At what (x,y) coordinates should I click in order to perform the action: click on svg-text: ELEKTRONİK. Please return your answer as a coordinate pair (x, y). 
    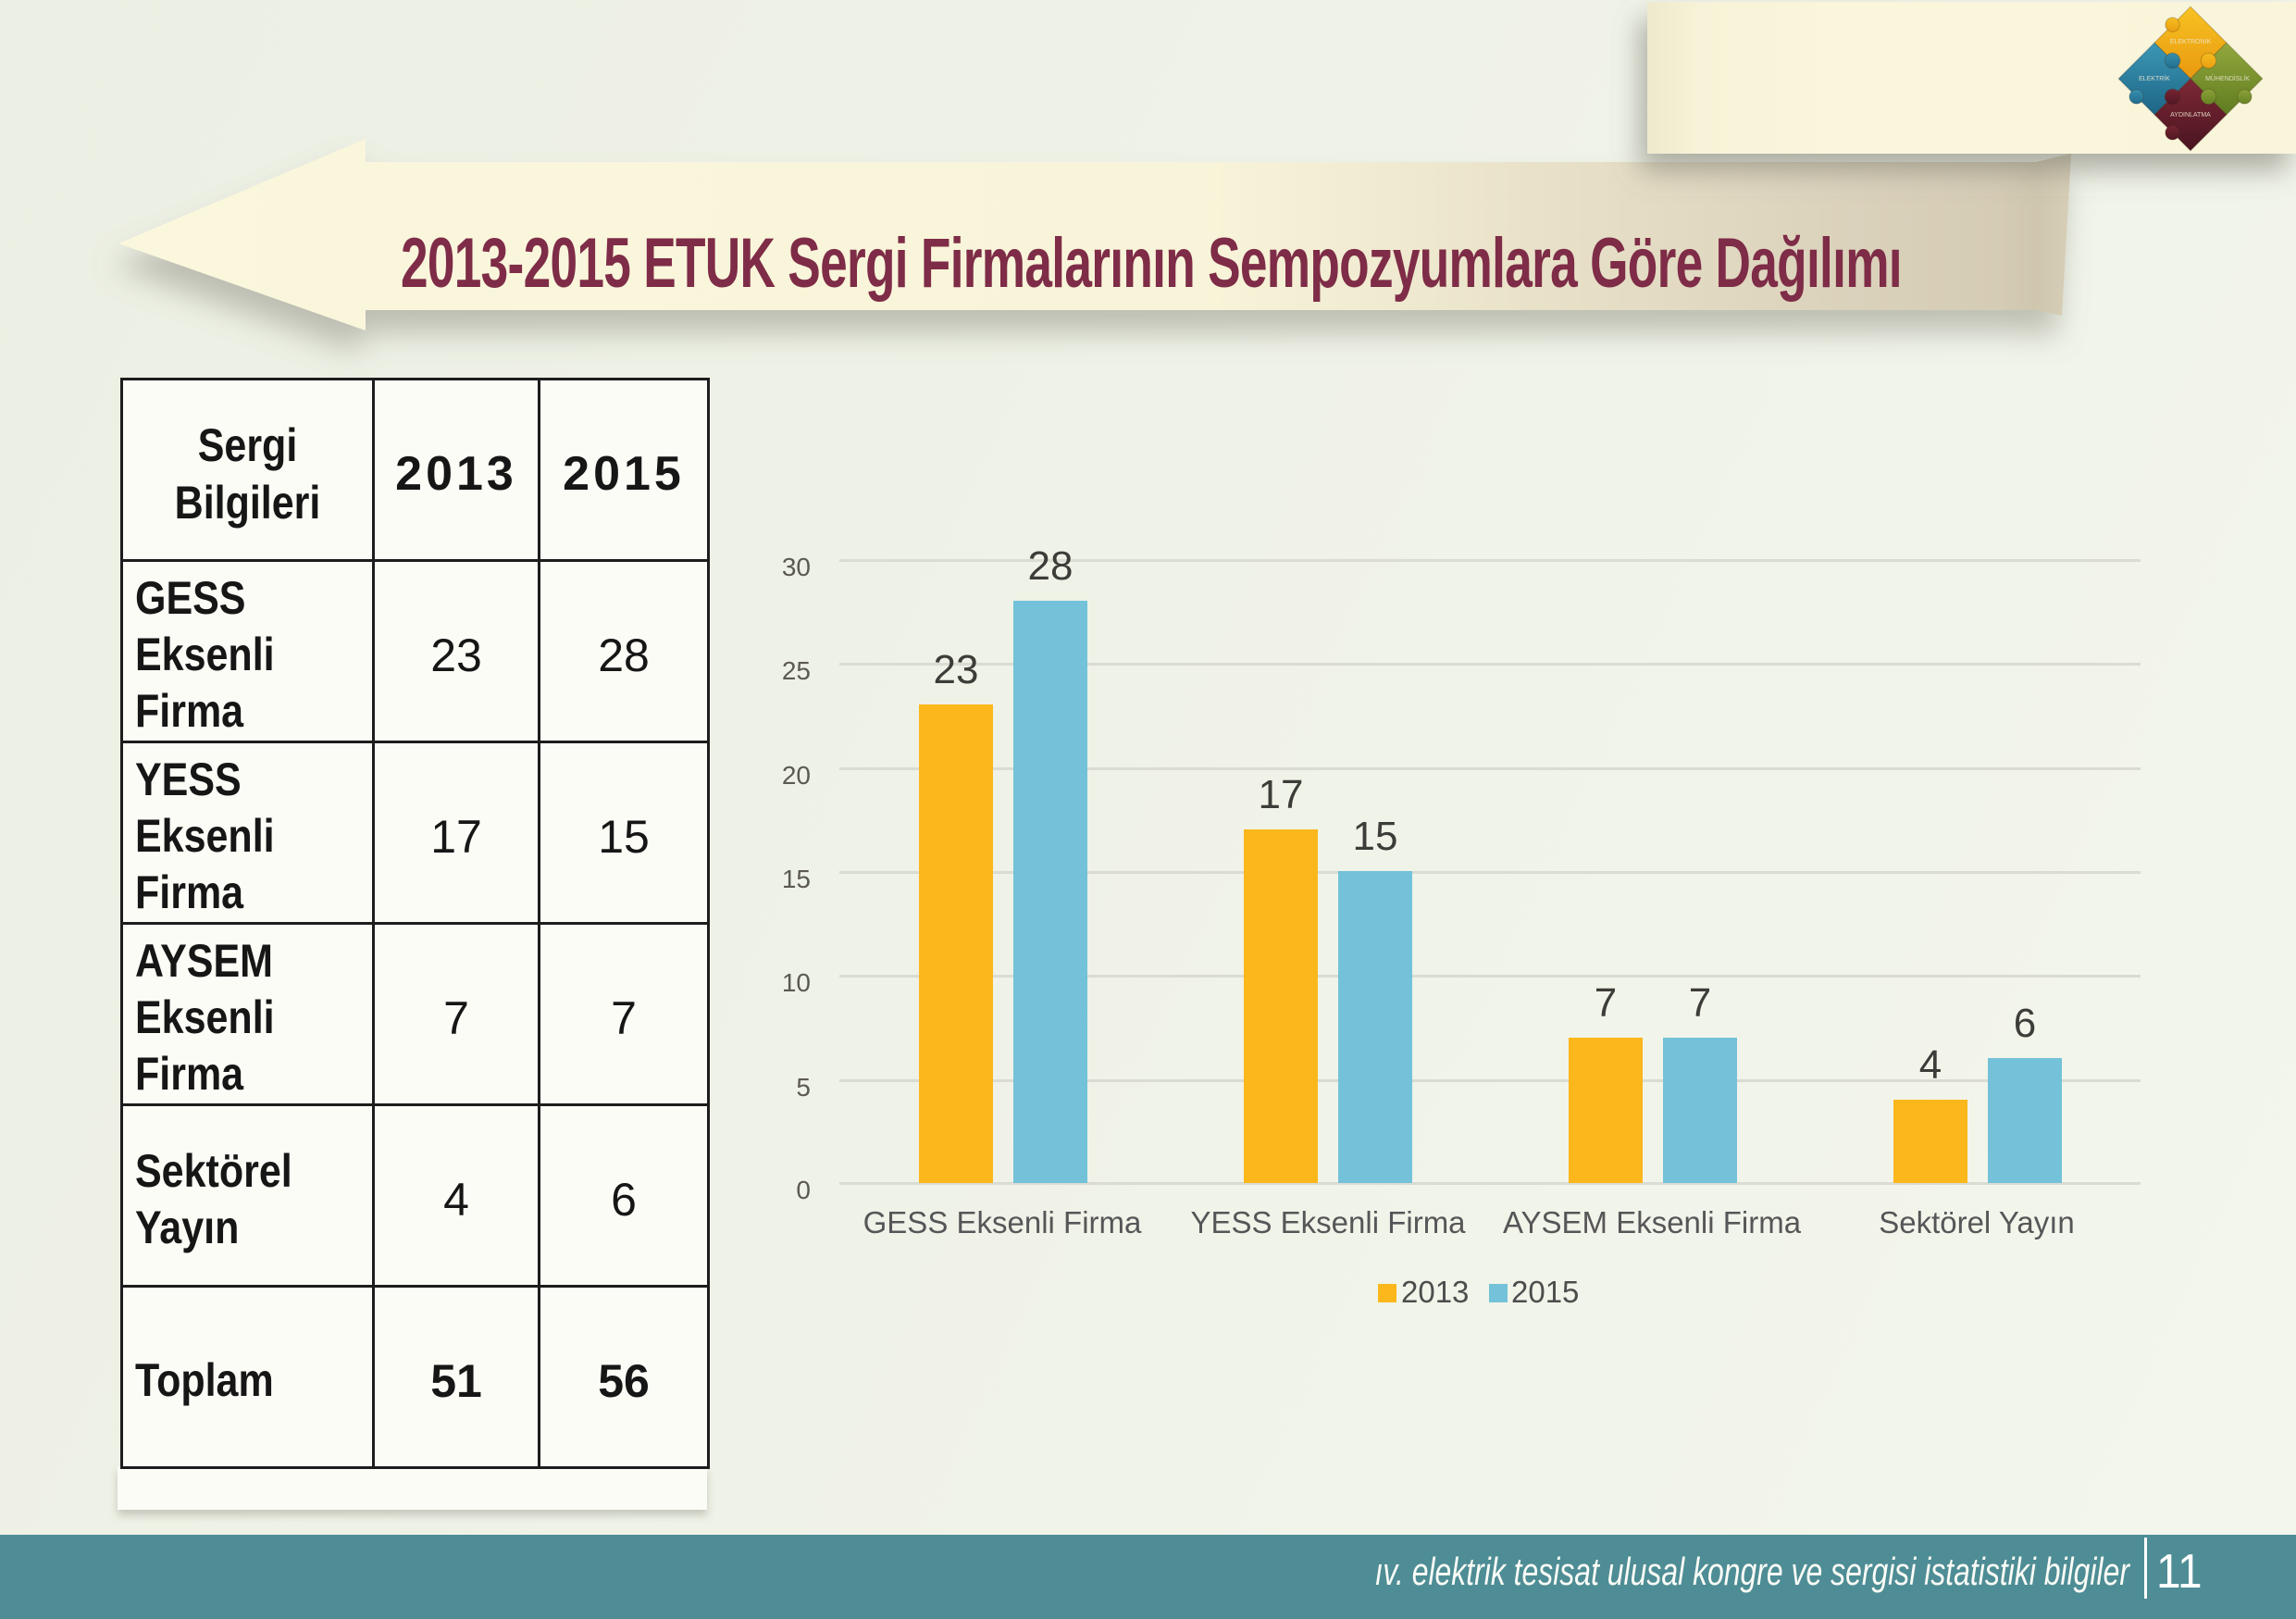
    Looking at the image, I should click on (2191, 41).